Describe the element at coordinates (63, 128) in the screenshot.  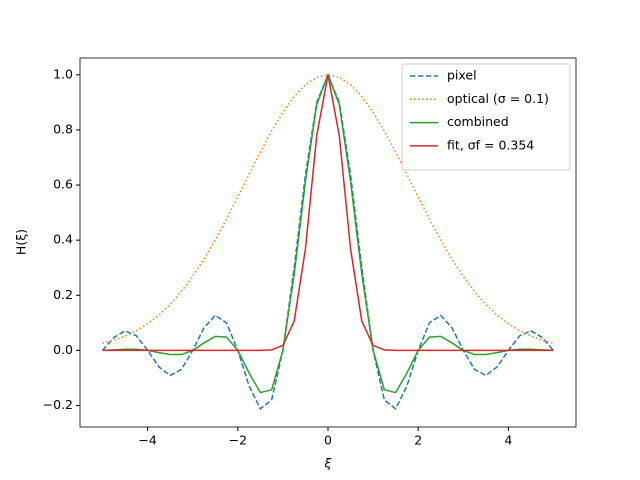
I see `y-tick-label: 0.8` at that location.